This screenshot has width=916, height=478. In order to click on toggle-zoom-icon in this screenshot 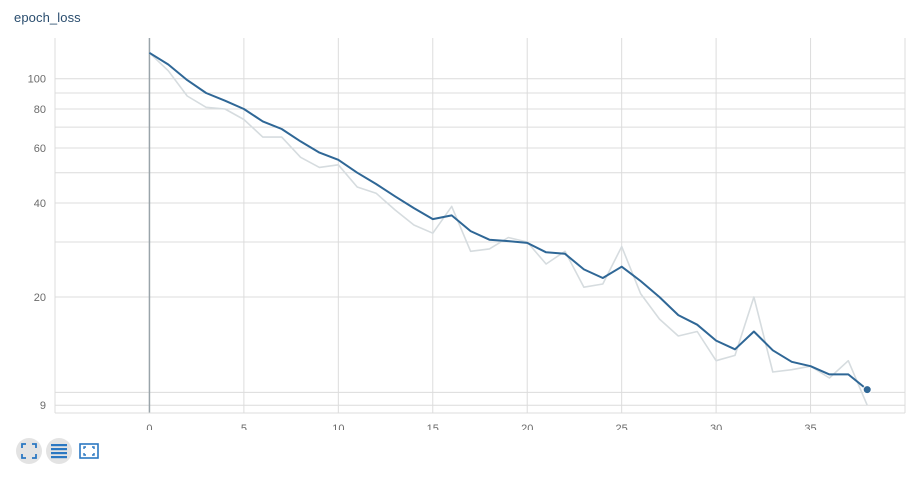, I will do `click(89, 451)`.